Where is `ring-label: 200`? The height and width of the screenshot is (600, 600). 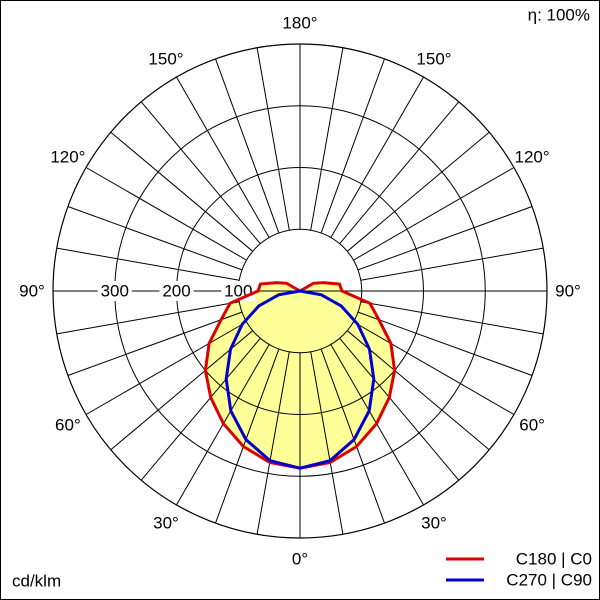
ring-label: 200 is located at coordinates (176, 290).